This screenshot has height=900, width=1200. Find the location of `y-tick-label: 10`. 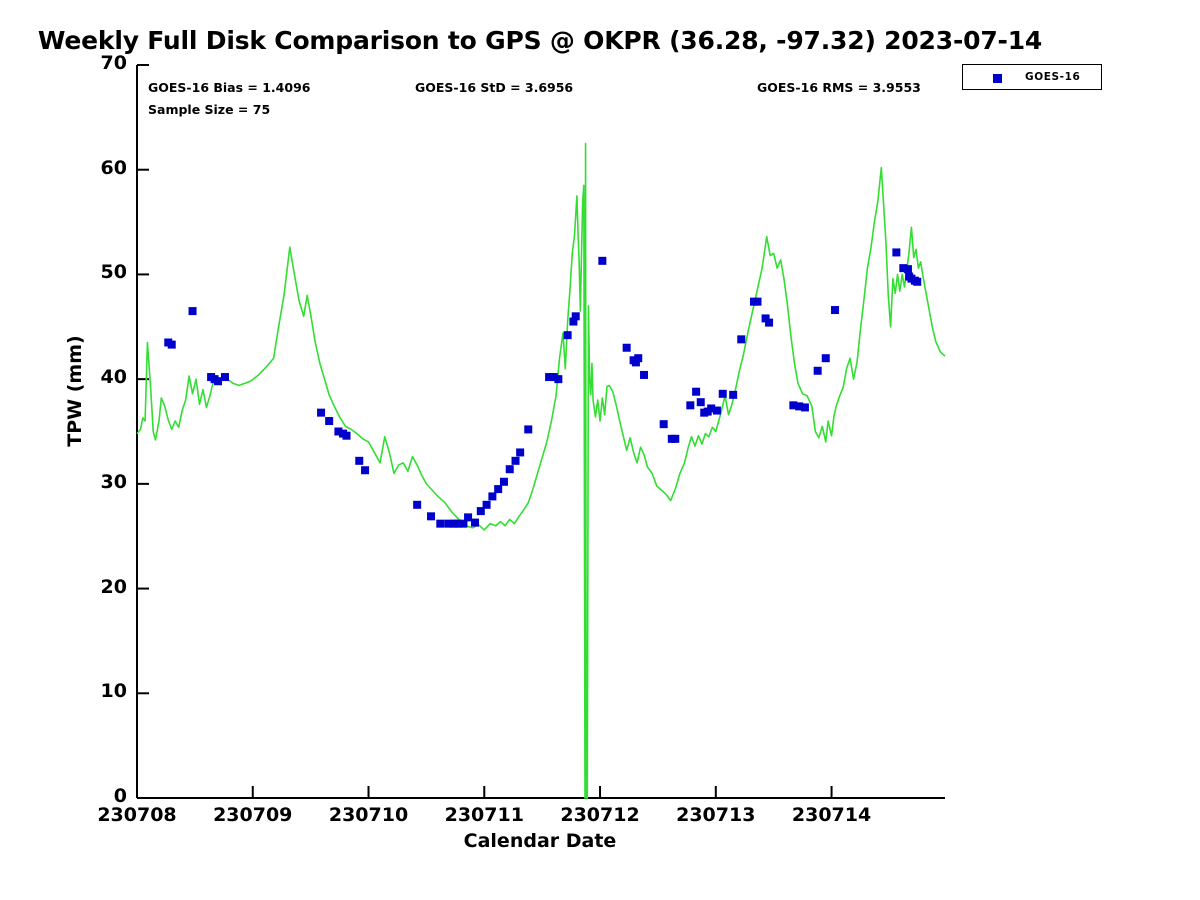

y-tick-label: 10 is located at coordinates (113, 691).